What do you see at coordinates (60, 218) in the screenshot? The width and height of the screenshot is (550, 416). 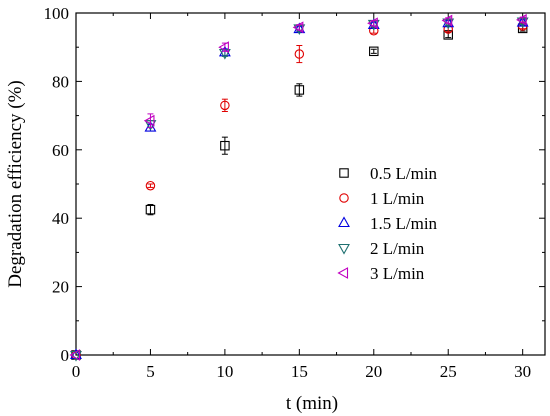 I see `y-tick-label: 40` at bounding box center [60, 218].